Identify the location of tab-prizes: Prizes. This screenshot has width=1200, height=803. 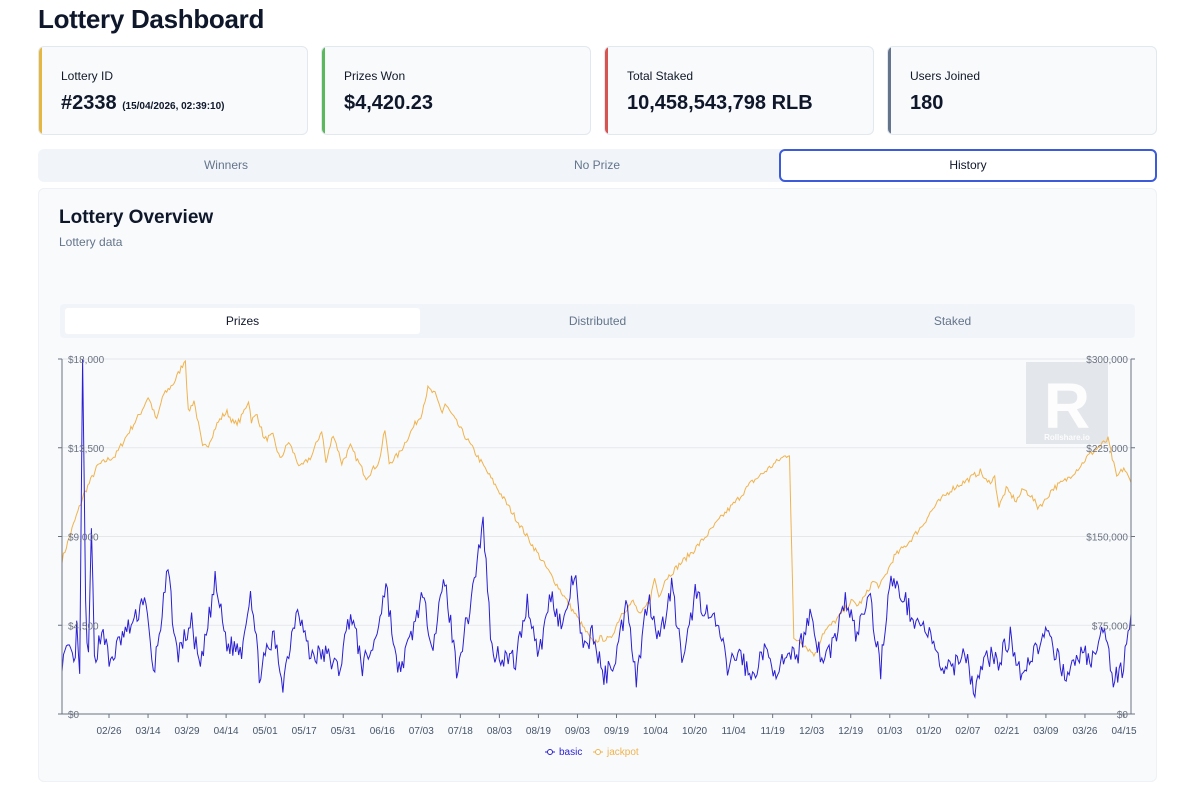
(242, 321).